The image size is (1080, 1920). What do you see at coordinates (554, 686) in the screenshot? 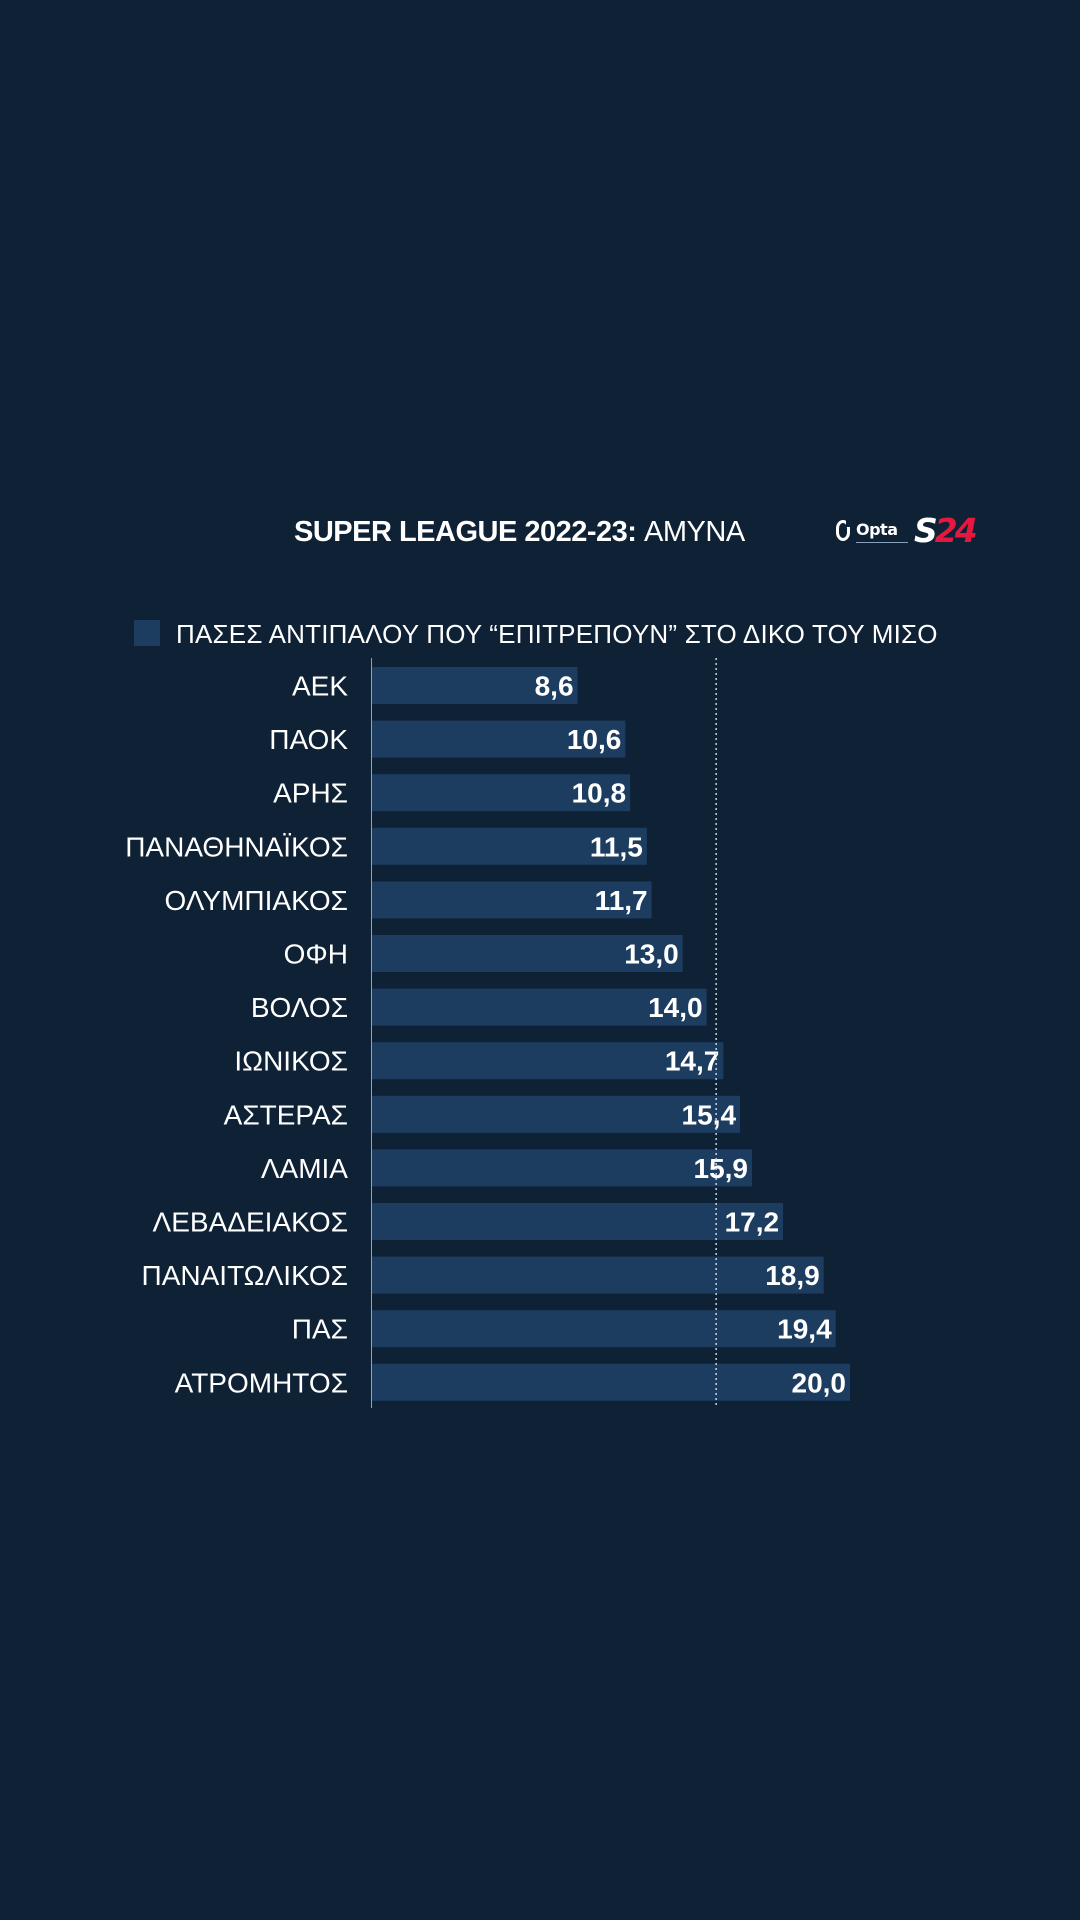
I see `value-label: 8,6` at bounding box center [554, 686].